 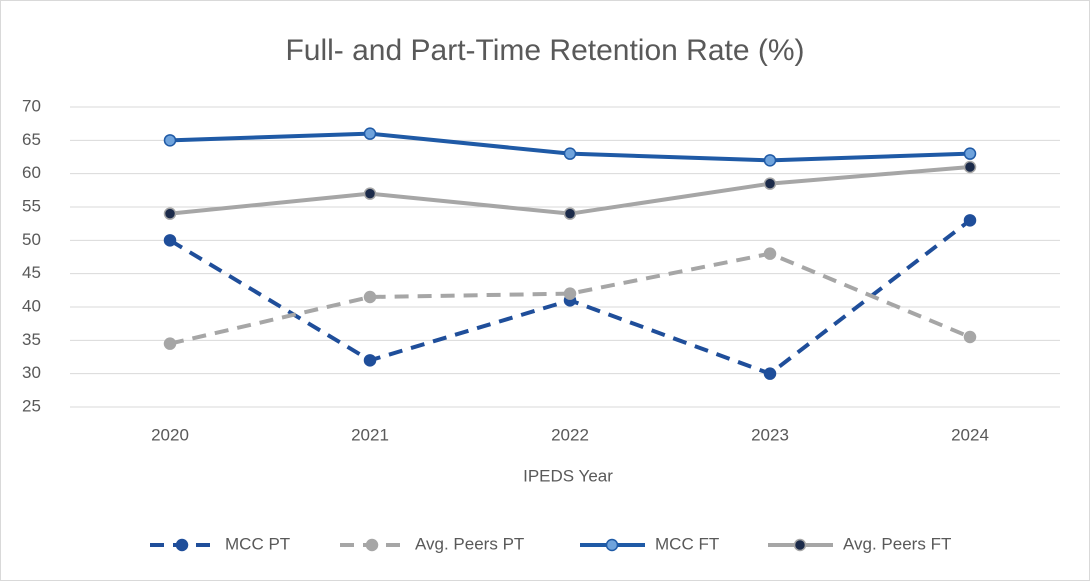 What do you see at coordinates (568, 475) in the screenshot?
I see `x-axis-label: IPEDS Year` at bounding box center [568, 475].